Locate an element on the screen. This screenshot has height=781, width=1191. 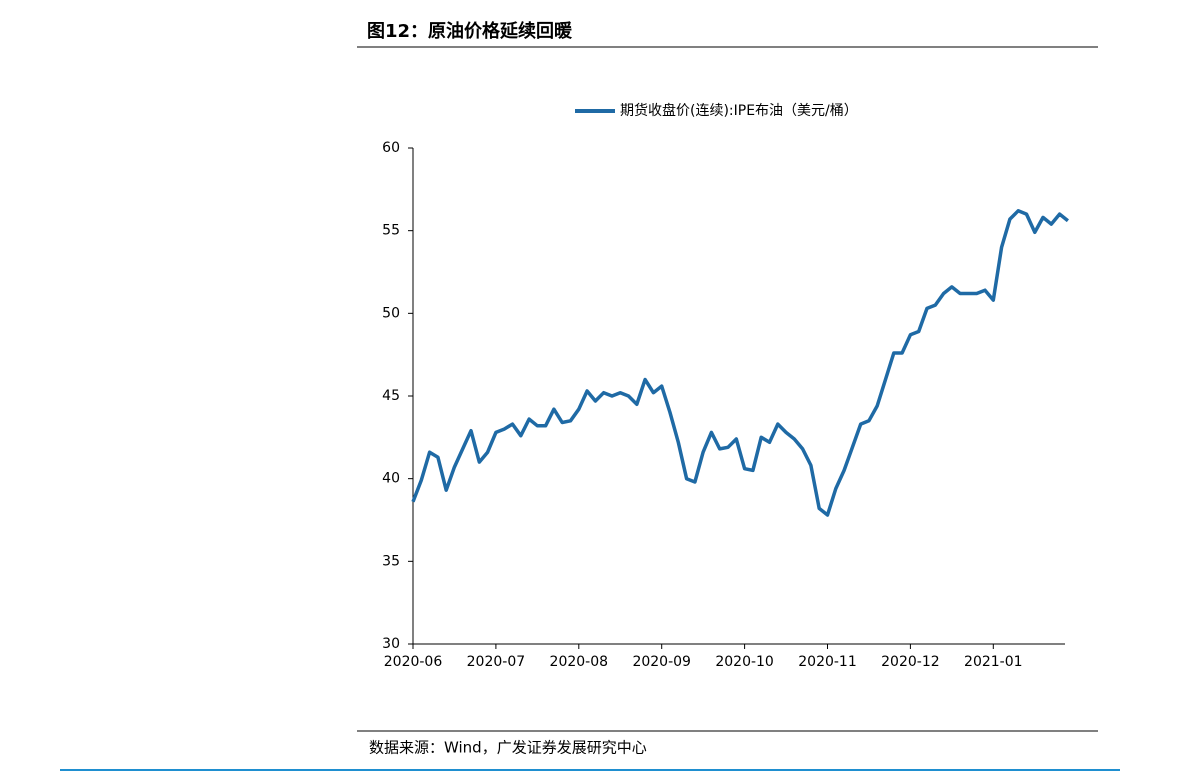
y-tick-label: 35 is located at coordinates (391, 561).